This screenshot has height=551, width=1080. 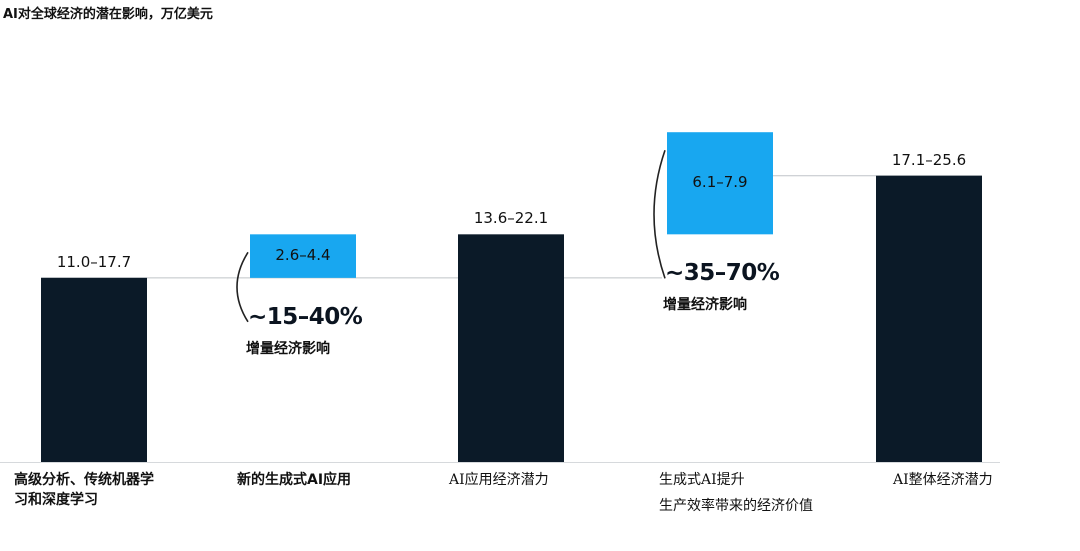 I want to click on category-label: 新的生成式AI应用, so click(x=294, y=480).